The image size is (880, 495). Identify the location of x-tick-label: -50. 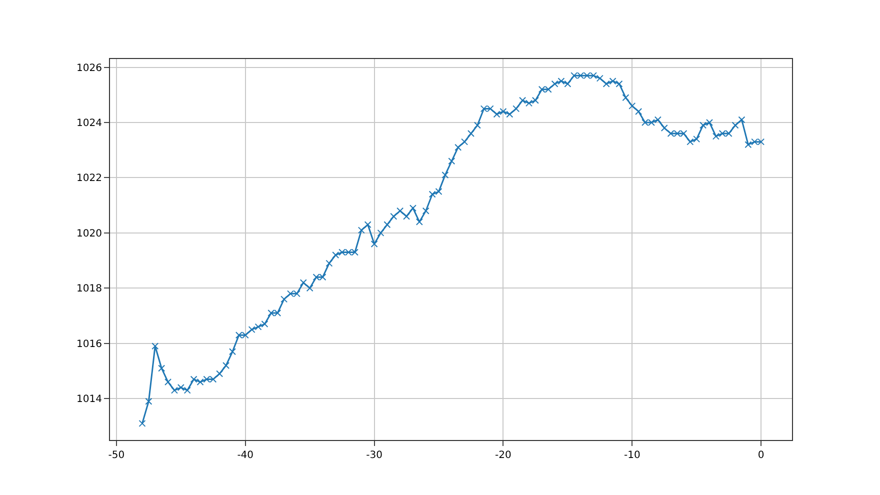
(116, 455).